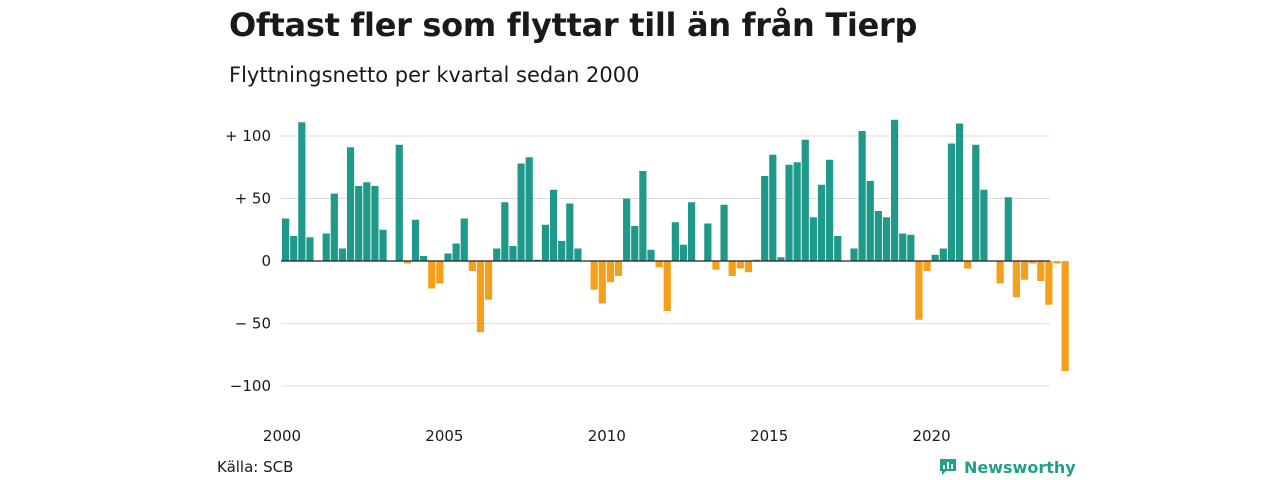 The height and width of the screenshot is (480, 1280). What do you see at coordinates (948, 467) in the screenshot?
I see `newsworthy-logo-icon` at bounding box center [948, 467].